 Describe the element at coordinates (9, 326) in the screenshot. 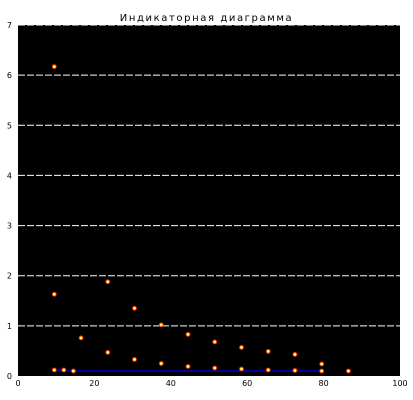

I see `y-tick-label: 1` at that location.